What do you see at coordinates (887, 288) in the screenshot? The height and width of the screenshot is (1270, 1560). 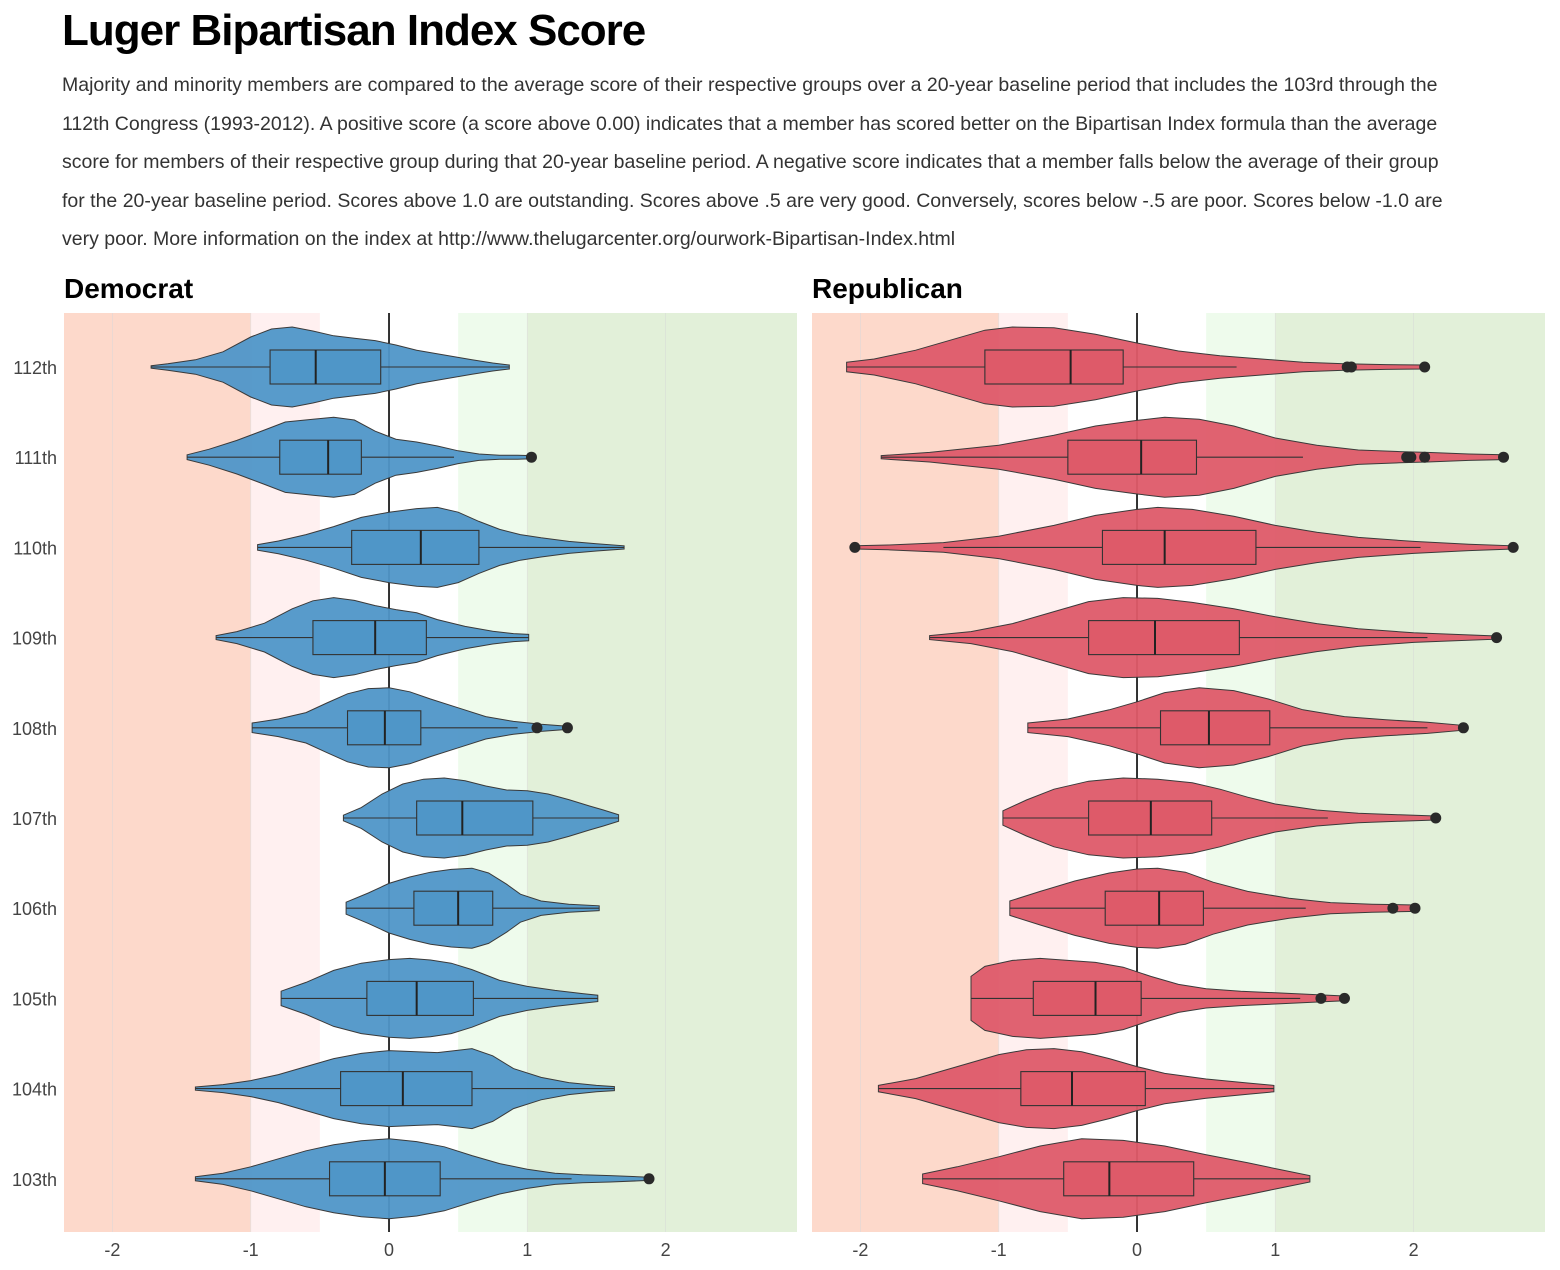 I see `panel-title: Republican` at bounding box center [887, 288].